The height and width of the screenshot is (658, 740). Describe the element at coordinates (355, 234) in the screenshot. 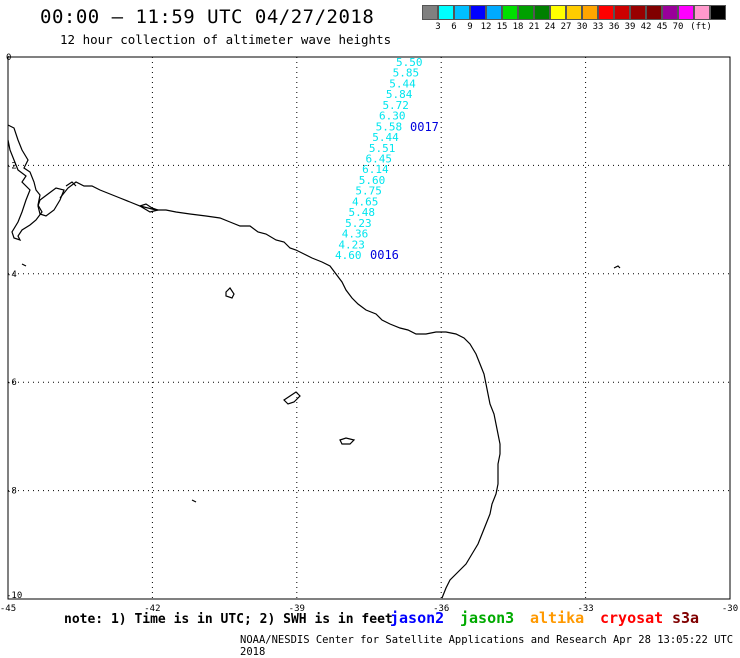

I see `swh-value: 4.36` at that location.